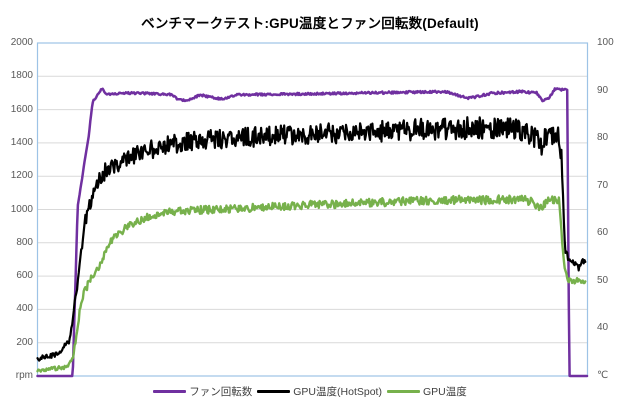 This screenshot has height=405, width=620. Describe the element at coordinates (24, 342) in the screenshot. I see `left-axis-tick: 200` at that location.